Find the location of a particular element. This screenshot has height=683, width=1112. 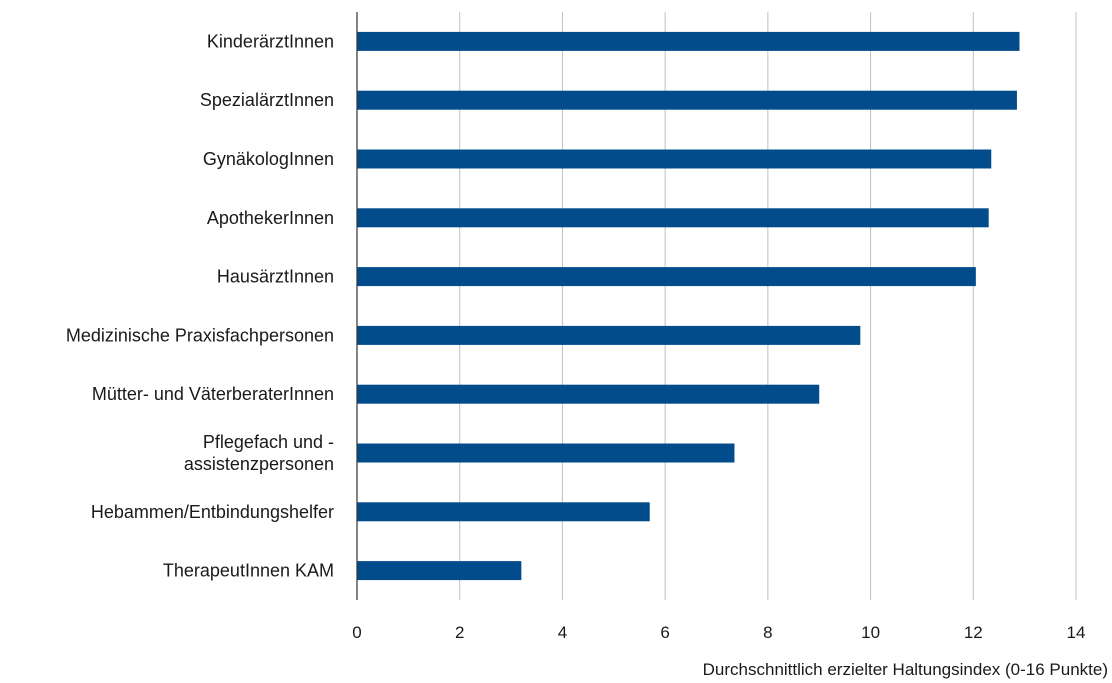

x-tick-label: 8 is located at coordinates (767, 632).